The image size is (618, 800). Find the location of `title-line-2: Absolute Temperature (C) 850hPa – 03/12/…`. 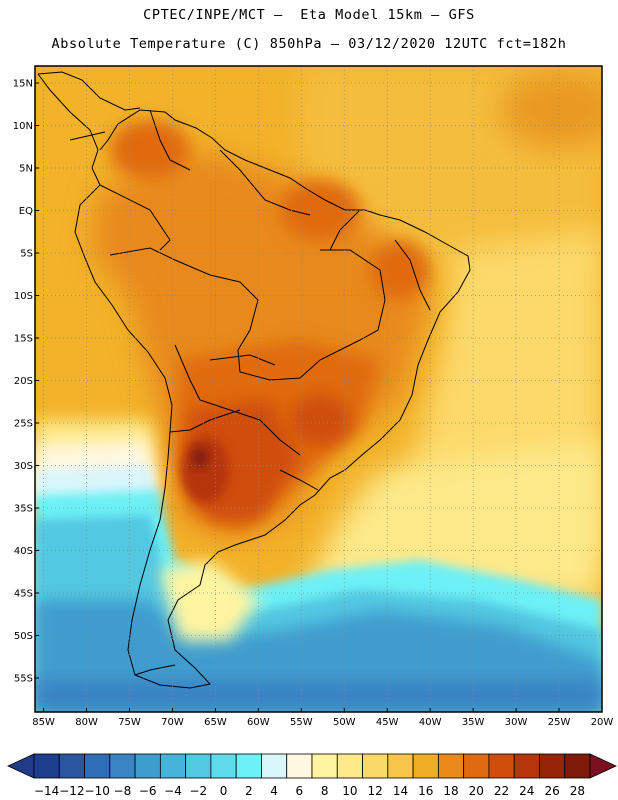

title-line-2: Absolute Temperature (C) 850hPa – 03/12/… is located at coordinates (309, 44).